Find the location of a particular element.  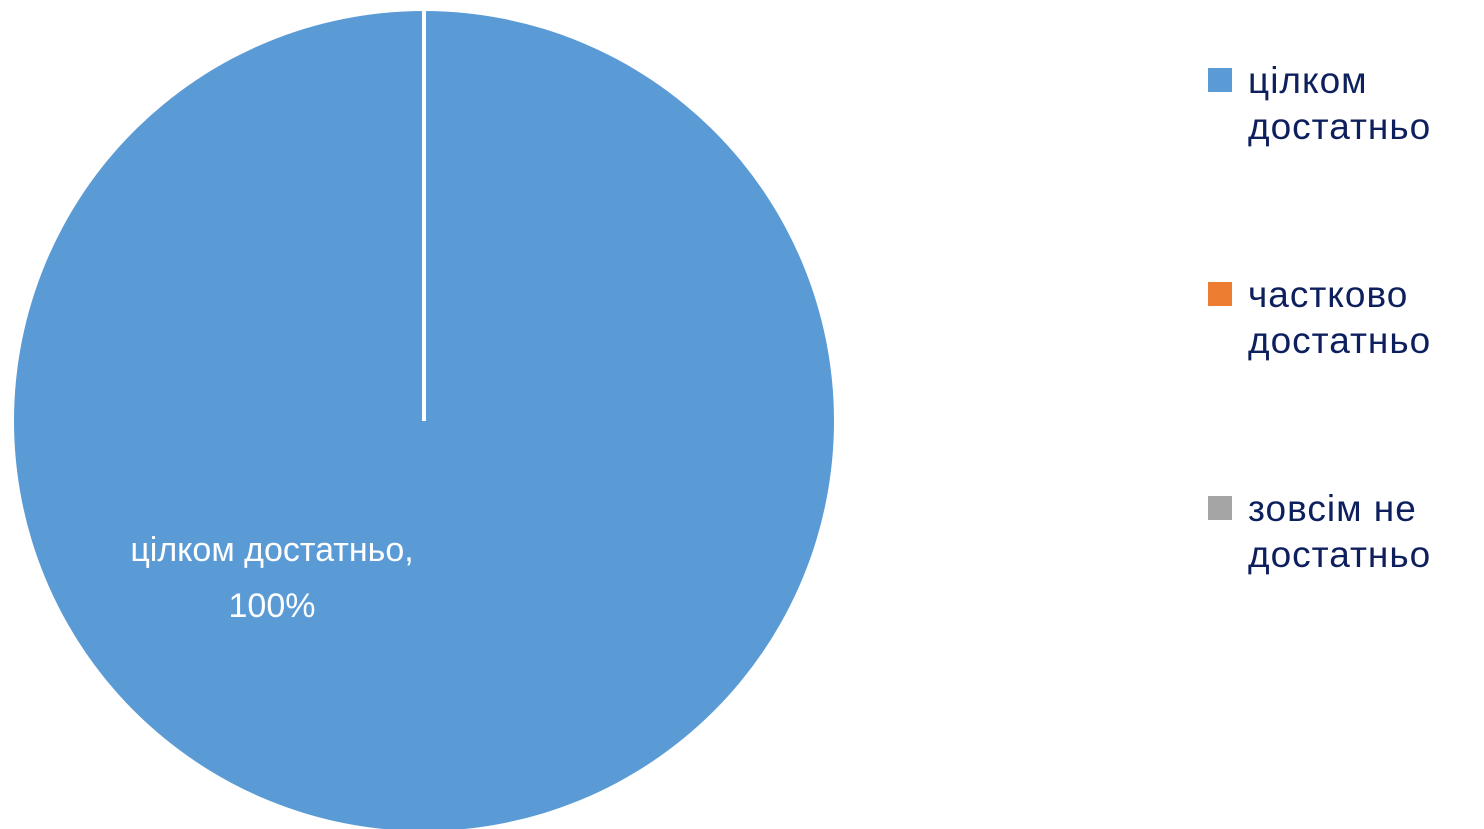

legend-label-line1: частково is located at coordinates (1328, 294).